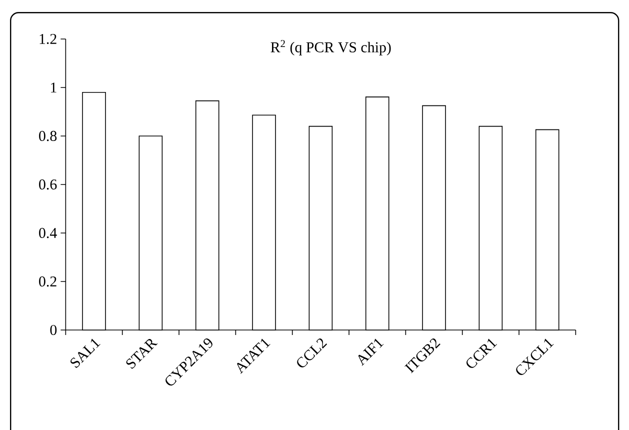 The height and width of the screenshot is (430, 629). I want to click on chart-title: R$^{2}$ (q PCR VS chip), so click(330, 48).